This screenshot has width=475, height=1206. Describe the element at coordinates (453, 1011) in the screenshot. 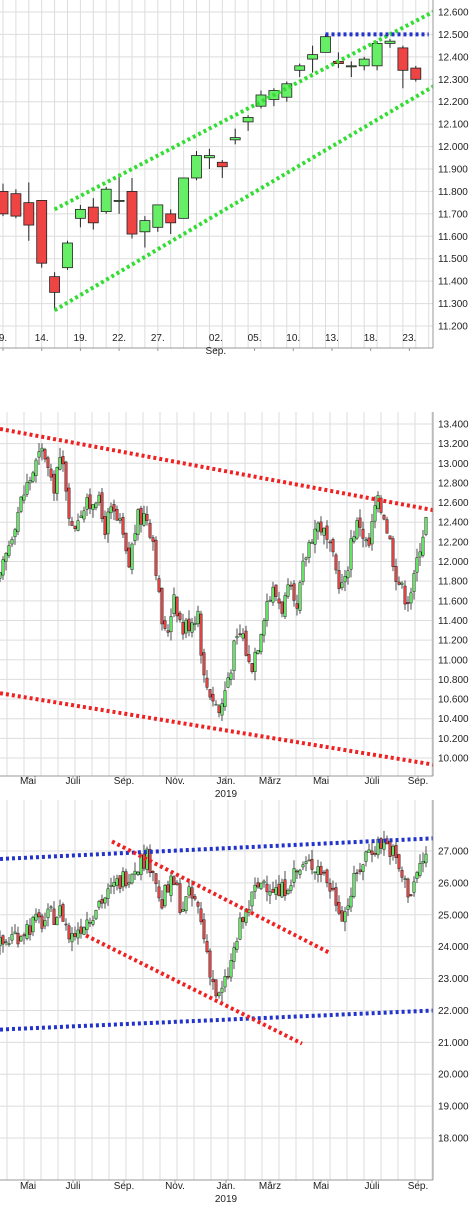

I see `y-tick-label: 22.000` at that location.